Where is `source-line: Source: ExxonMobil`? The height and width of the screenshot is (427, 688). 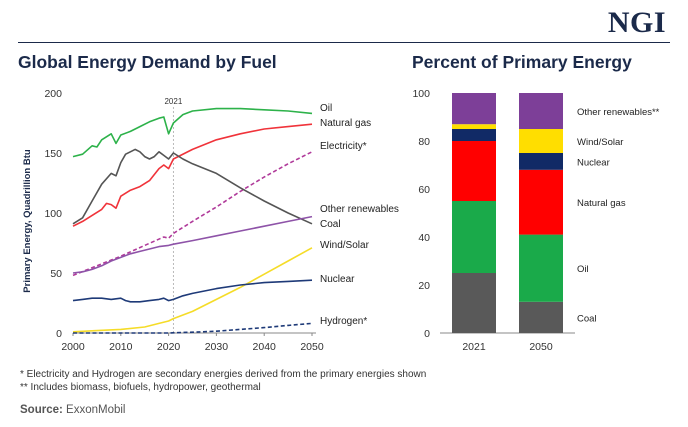
source-line: Source: ExxonMobil is located at coordinates (72, 410).